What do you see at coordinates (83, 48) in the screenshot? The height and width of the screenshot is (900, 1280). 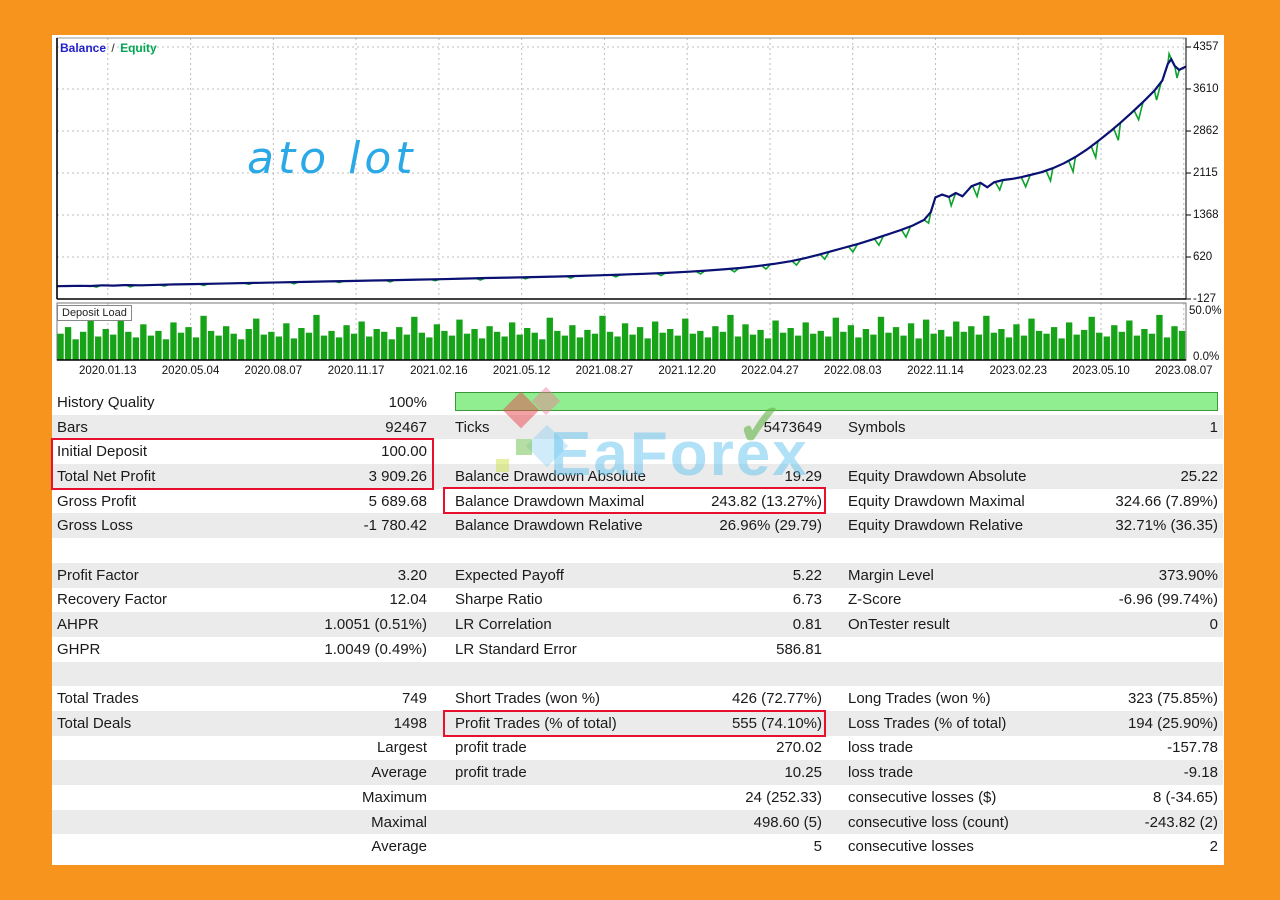 I see `legend-balance-label: Balance` at bounding box center [83, 48].